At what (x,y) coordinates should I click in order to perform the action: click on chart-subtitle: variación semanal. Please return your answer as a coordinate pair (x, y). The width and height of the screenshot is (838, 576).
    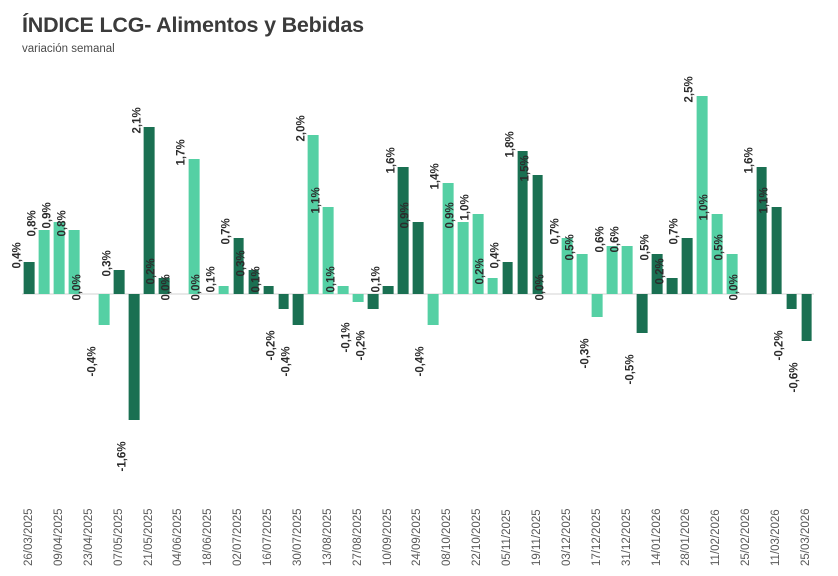
    Looking at the image, I should click on (68, 48).